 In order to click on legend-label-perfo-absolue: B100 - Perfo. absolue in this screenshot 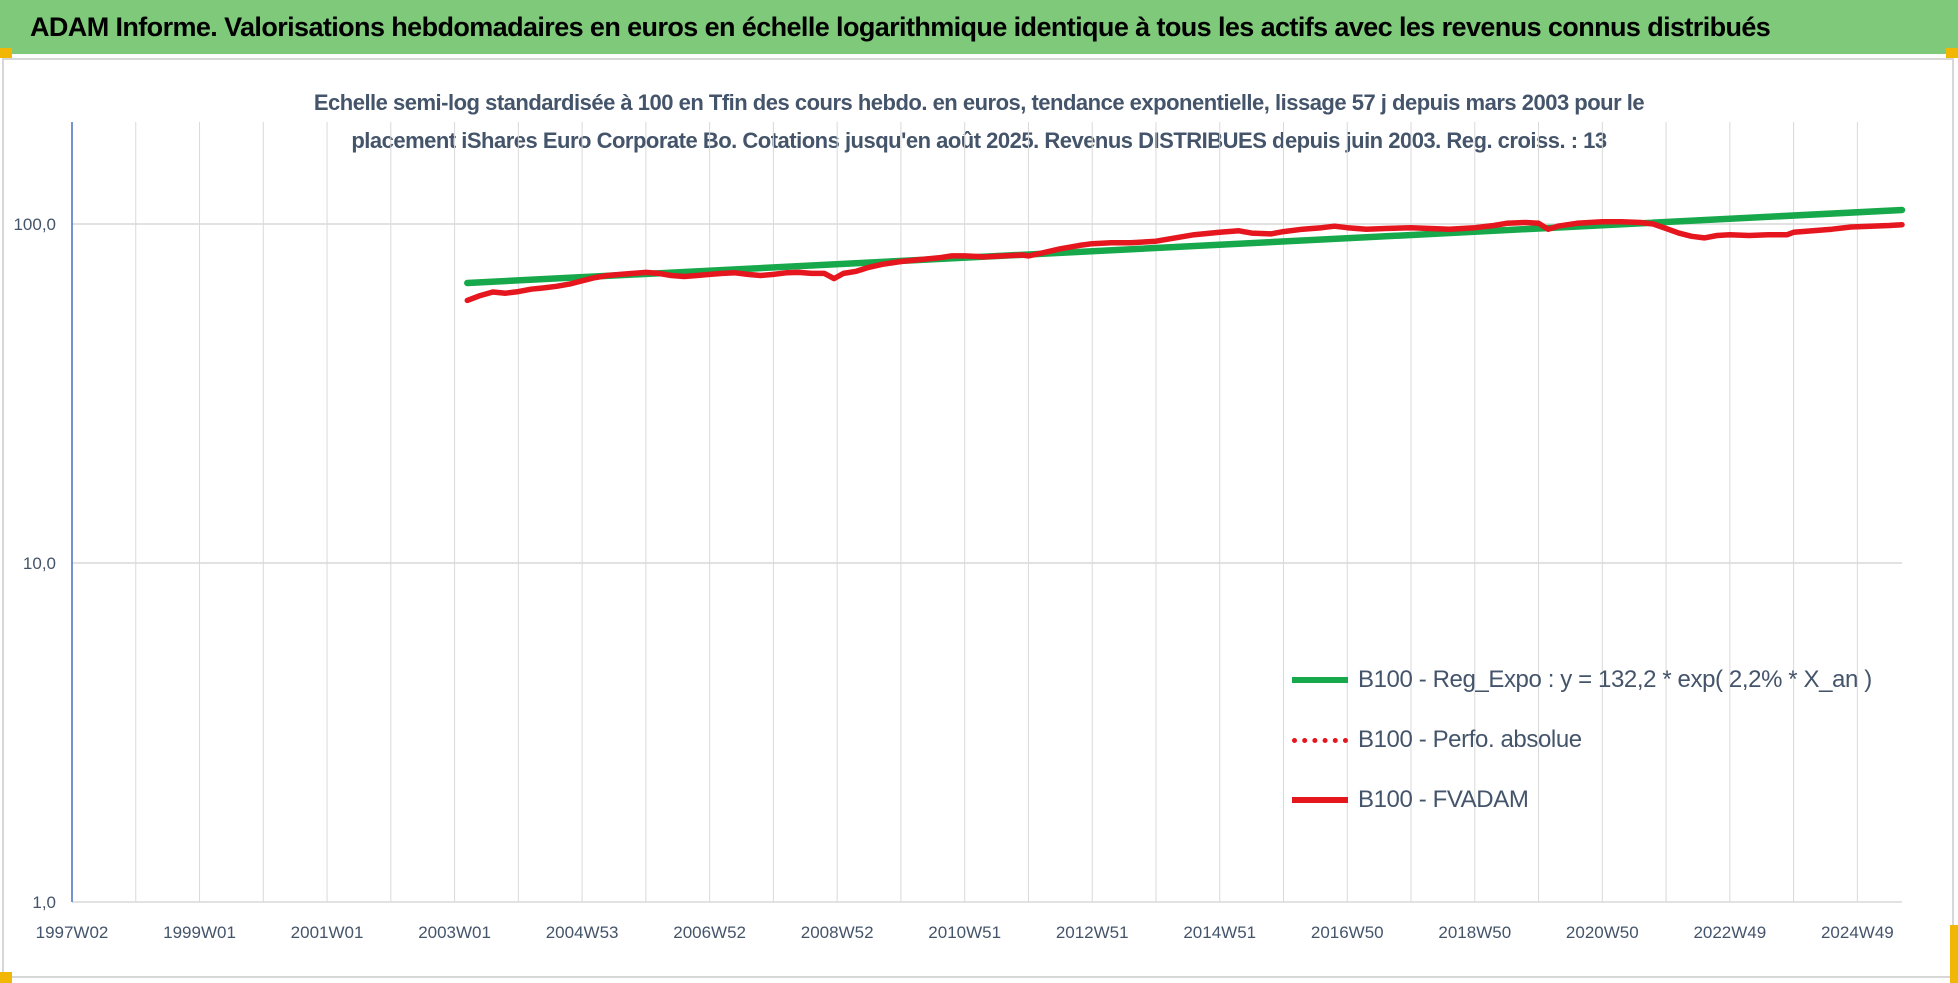, I will do `click(1470, 739)`.